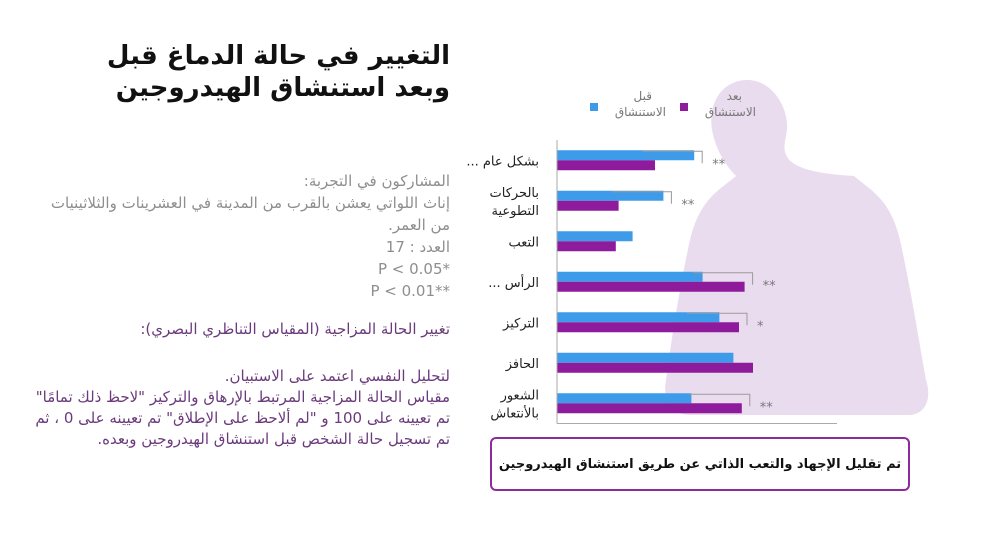 Image resolution: width=1000 pixels, height=550 pixels. What do you see at coordinates (770, 286) in the screenshot?
I see `significance-mark-3: **` at bounding box center [770, 286].